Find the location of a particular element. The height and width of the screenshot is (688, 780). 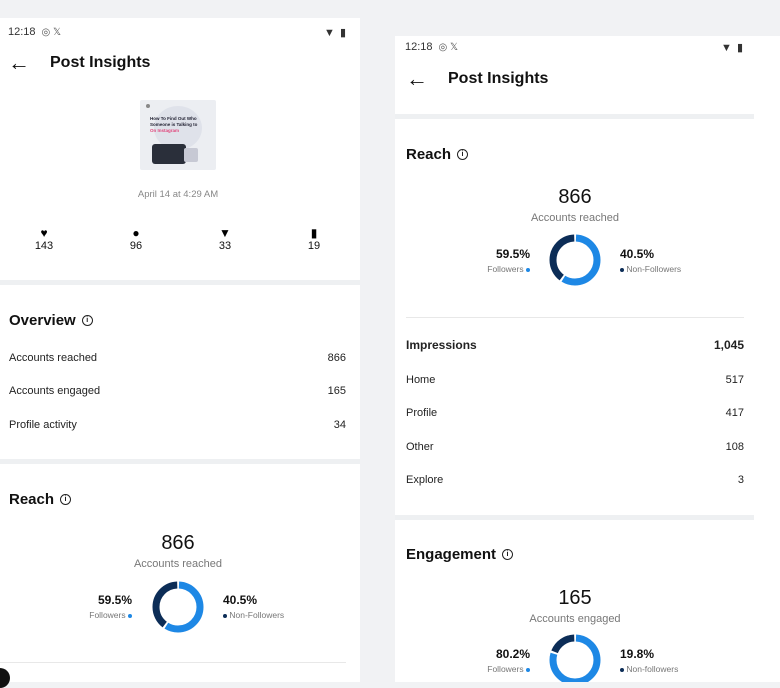

stat-comments: ● 96 is located at coordinates (136, 239).